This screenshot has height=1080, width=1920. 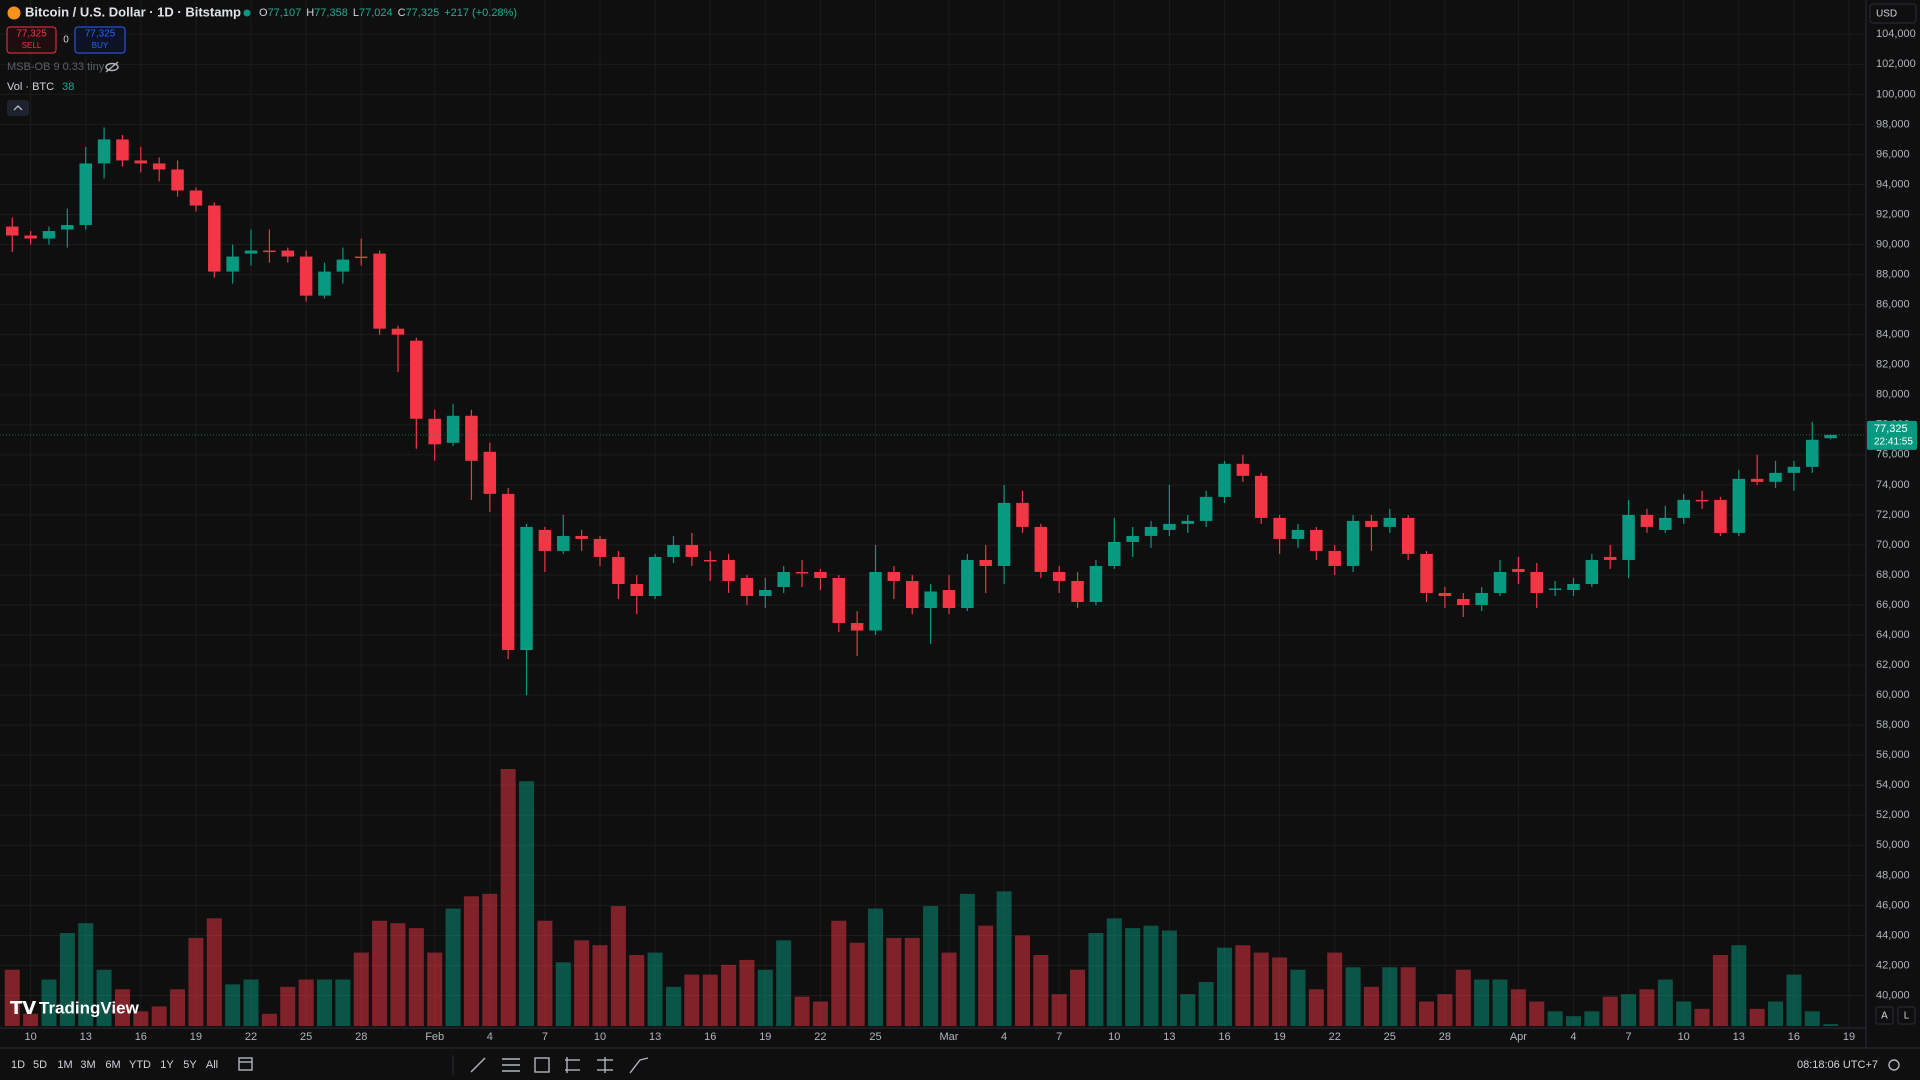 What do you see at coordinates (31, 40) in the screenshot?
I see `sell-button` at bounding box center [31, 40].